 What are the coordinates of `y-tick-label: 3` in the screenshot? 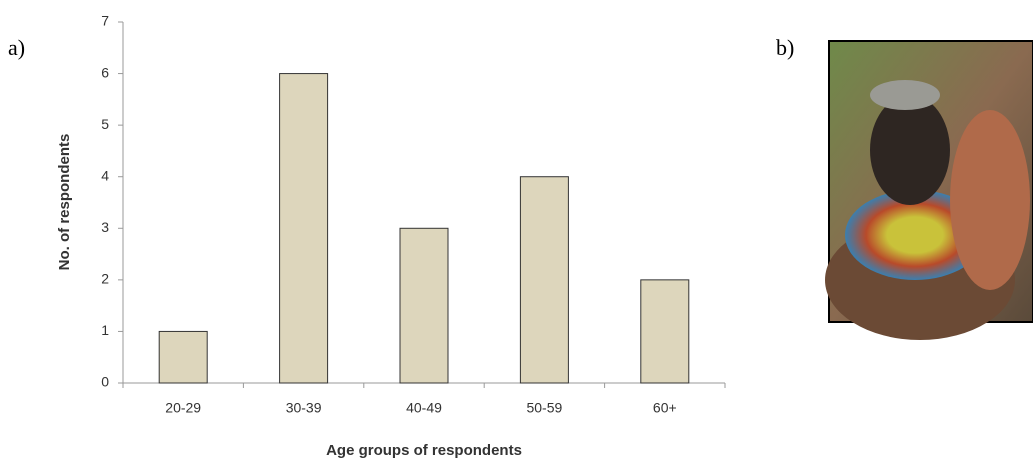 It's located at (105, 227).